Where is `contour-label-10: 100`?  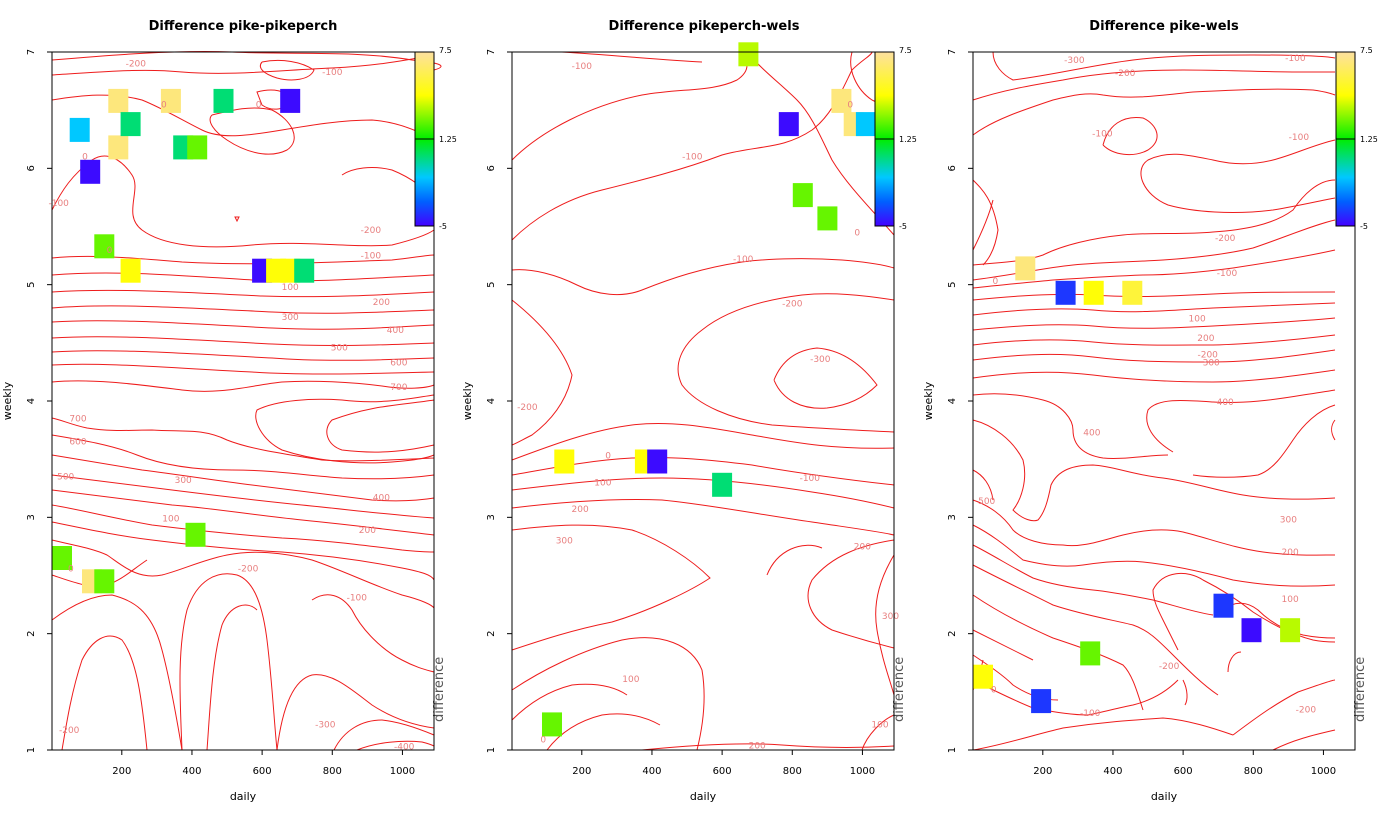
contour-label-10: 100 is located at coordinates (602, 483).